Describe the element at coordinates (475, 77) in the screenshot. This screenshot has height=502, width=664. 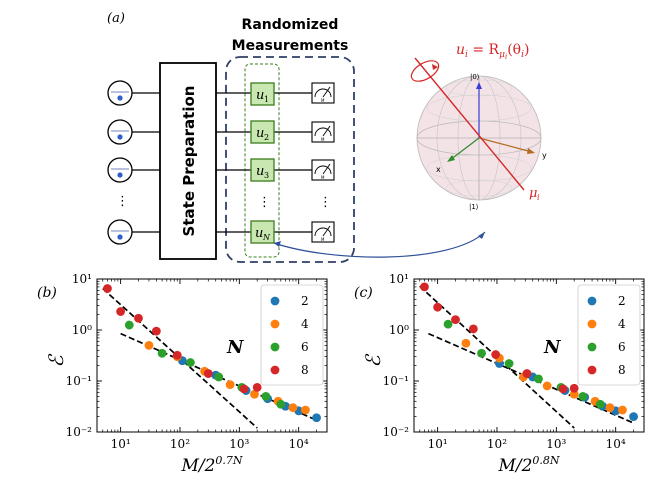
I see `ket0-label: |0⟩` at that location.